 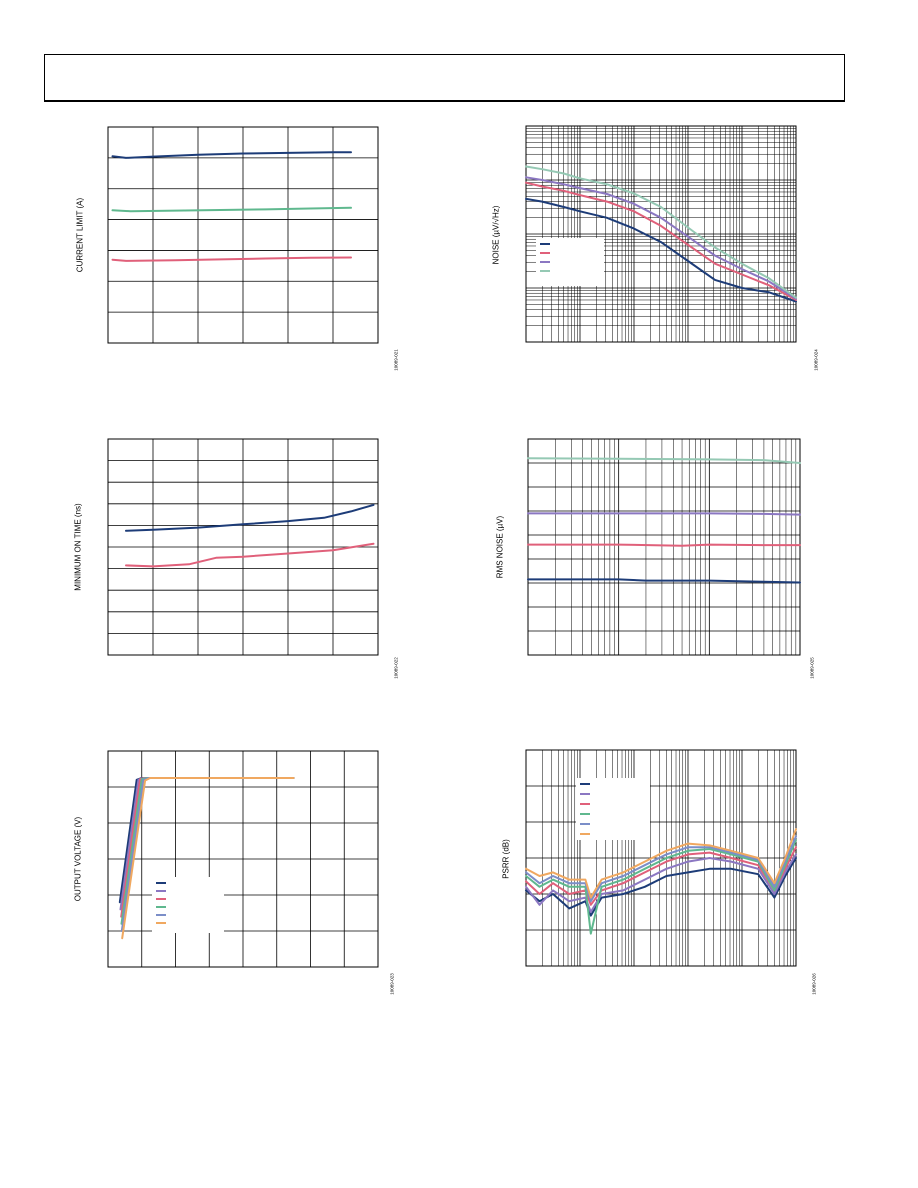 What do you see at coordinates (661, 250) in the screenshot?
I see `chart2-series-1-line` at bounding box center [661, 250].